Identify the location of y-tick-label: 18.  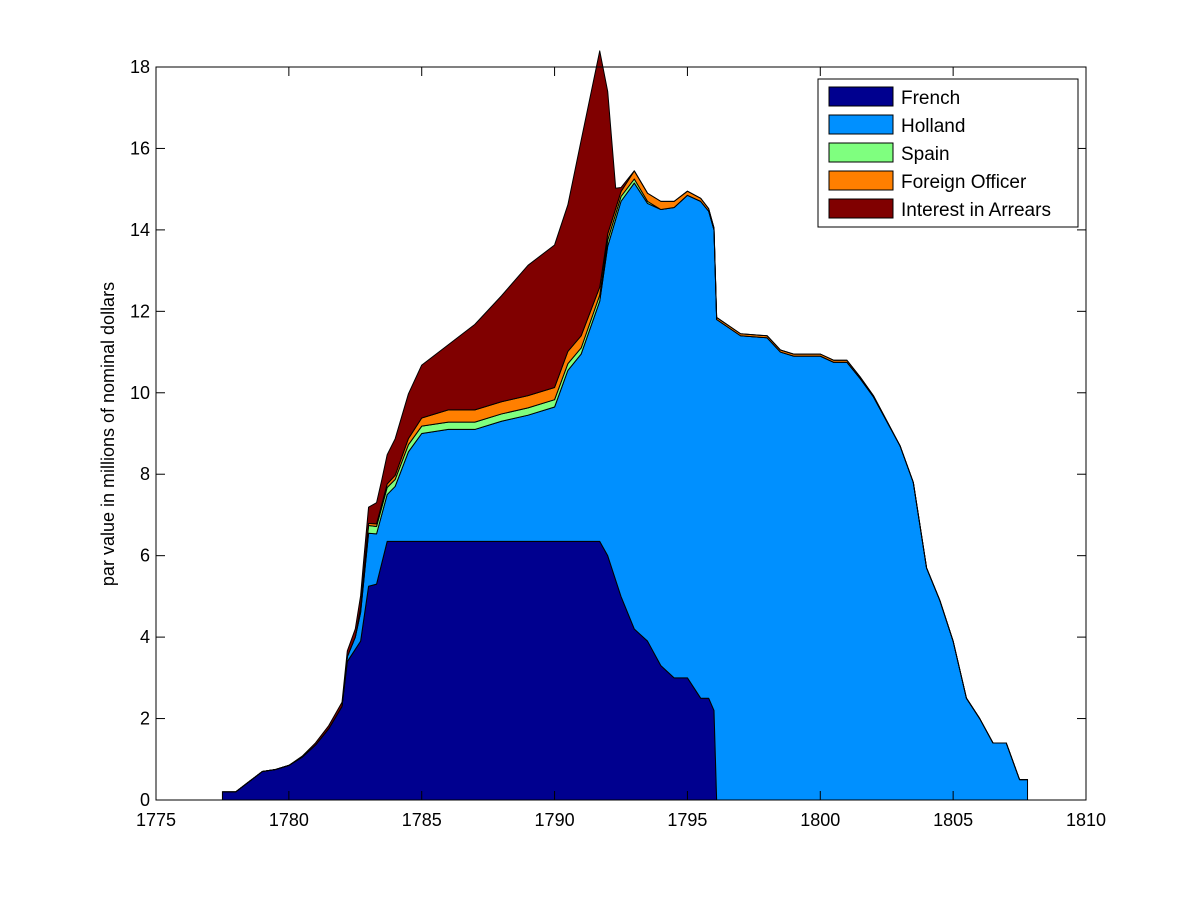
(140, 67).